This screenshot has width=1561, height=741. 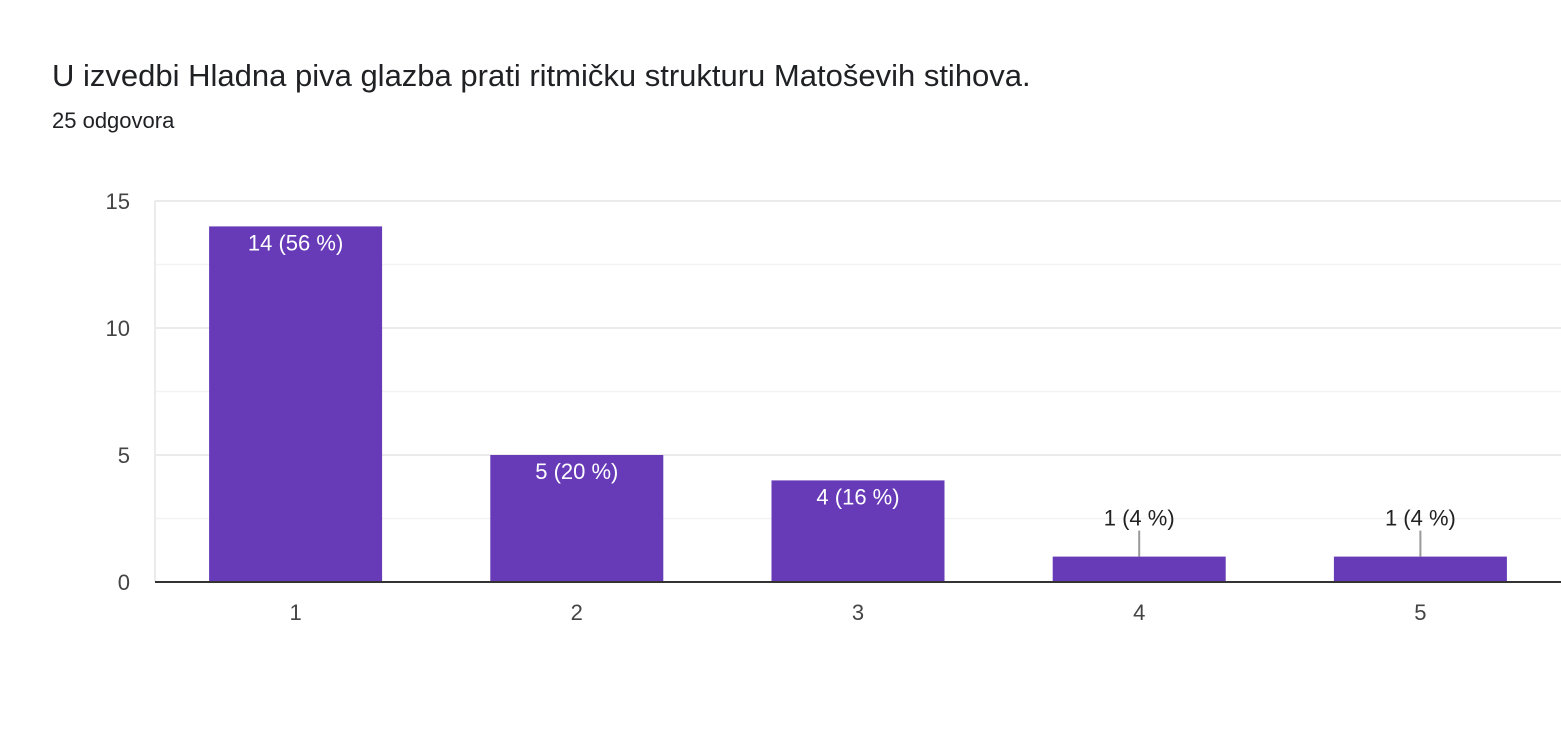 I want to click on response-count: 25 odgovora, so click(x=113, y=120).